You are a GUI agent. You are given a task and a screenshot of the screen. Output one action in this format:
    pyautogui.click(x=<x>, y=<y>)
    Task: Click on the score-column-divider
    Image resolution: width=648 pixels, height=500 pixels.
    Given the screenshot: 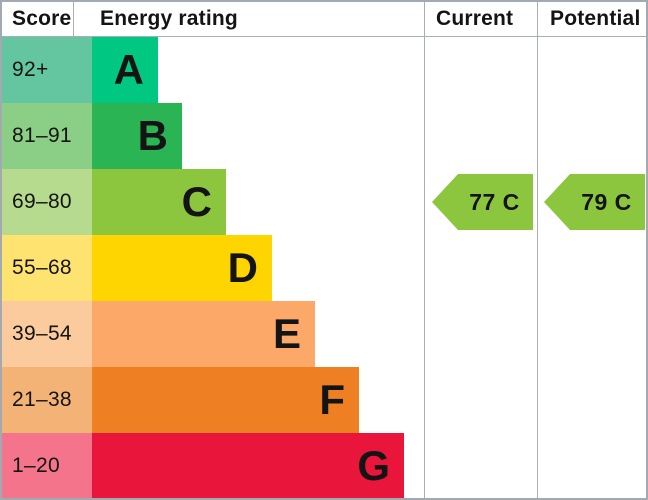 What is the action you would take?
    pyautogui.click(x=73, y=19)
    